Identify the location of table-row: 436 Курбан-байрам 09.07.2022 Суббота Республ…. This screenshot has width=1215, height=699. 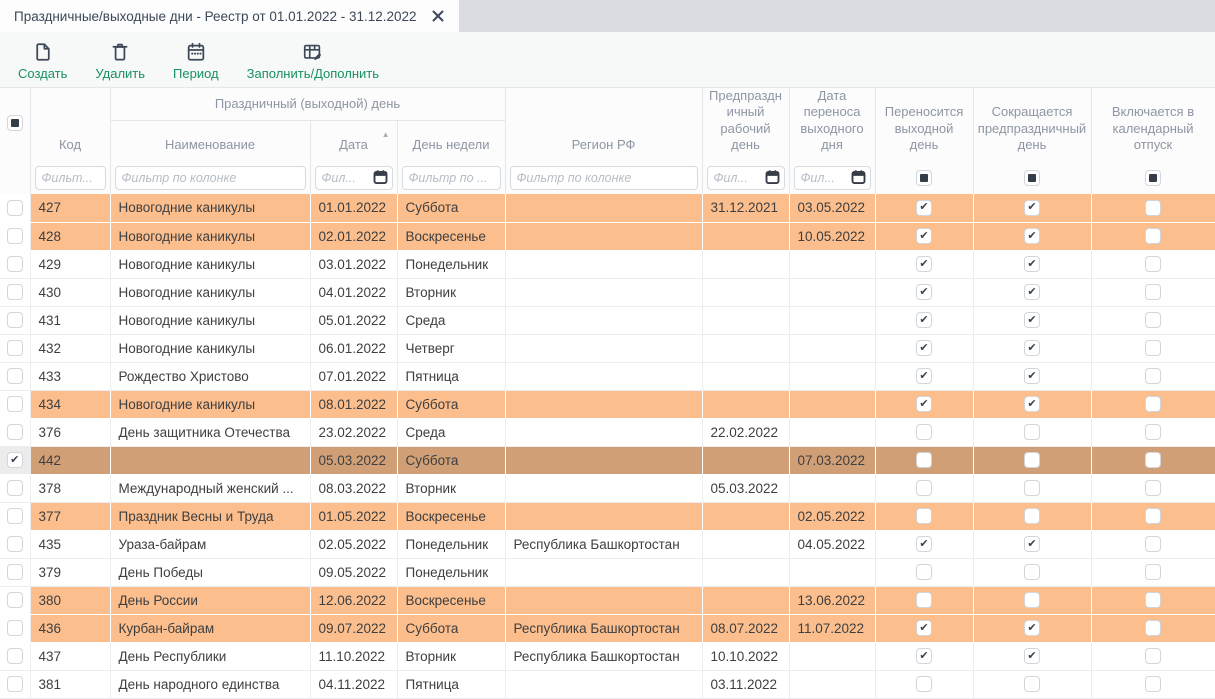
(607, 628).